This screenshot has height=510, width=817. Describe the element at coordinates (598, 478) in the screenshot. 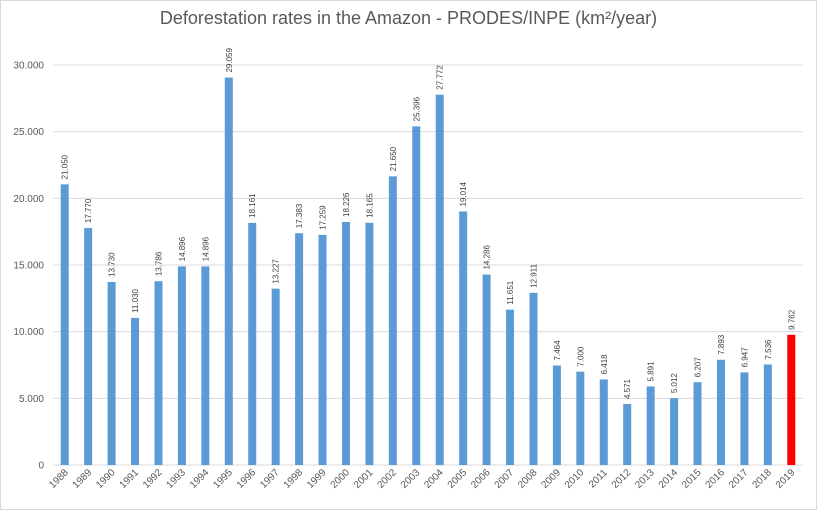

I see `x-tick-label: 2011` at that location.